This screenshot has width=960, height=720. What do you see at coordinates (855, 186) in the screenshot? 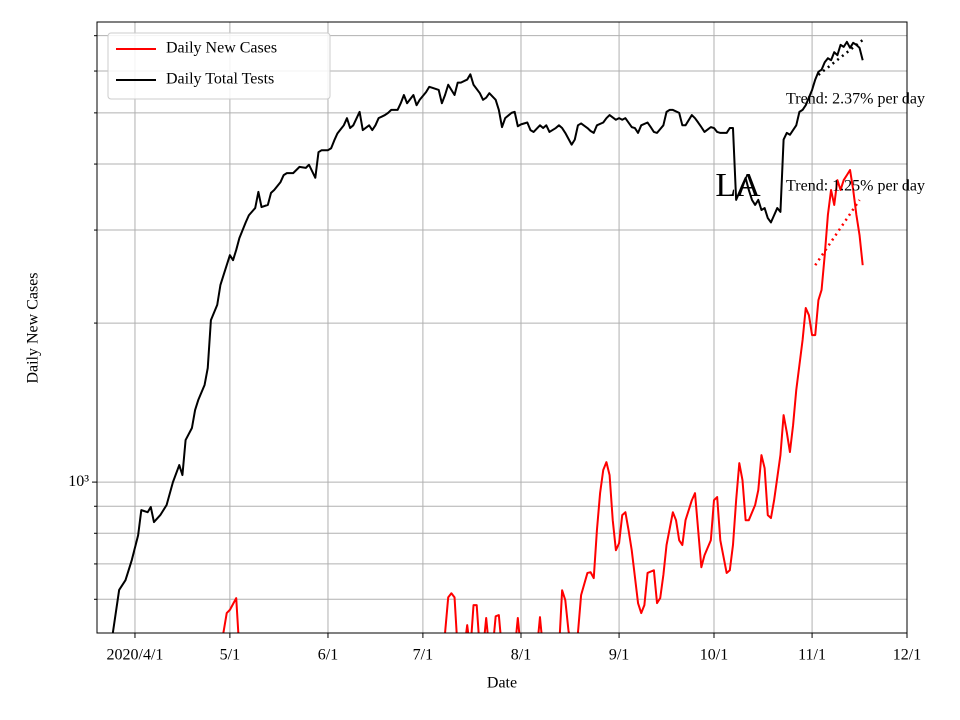
I see `trend-label: Trend: 1.25% per day` at bounding box center [855, 186].